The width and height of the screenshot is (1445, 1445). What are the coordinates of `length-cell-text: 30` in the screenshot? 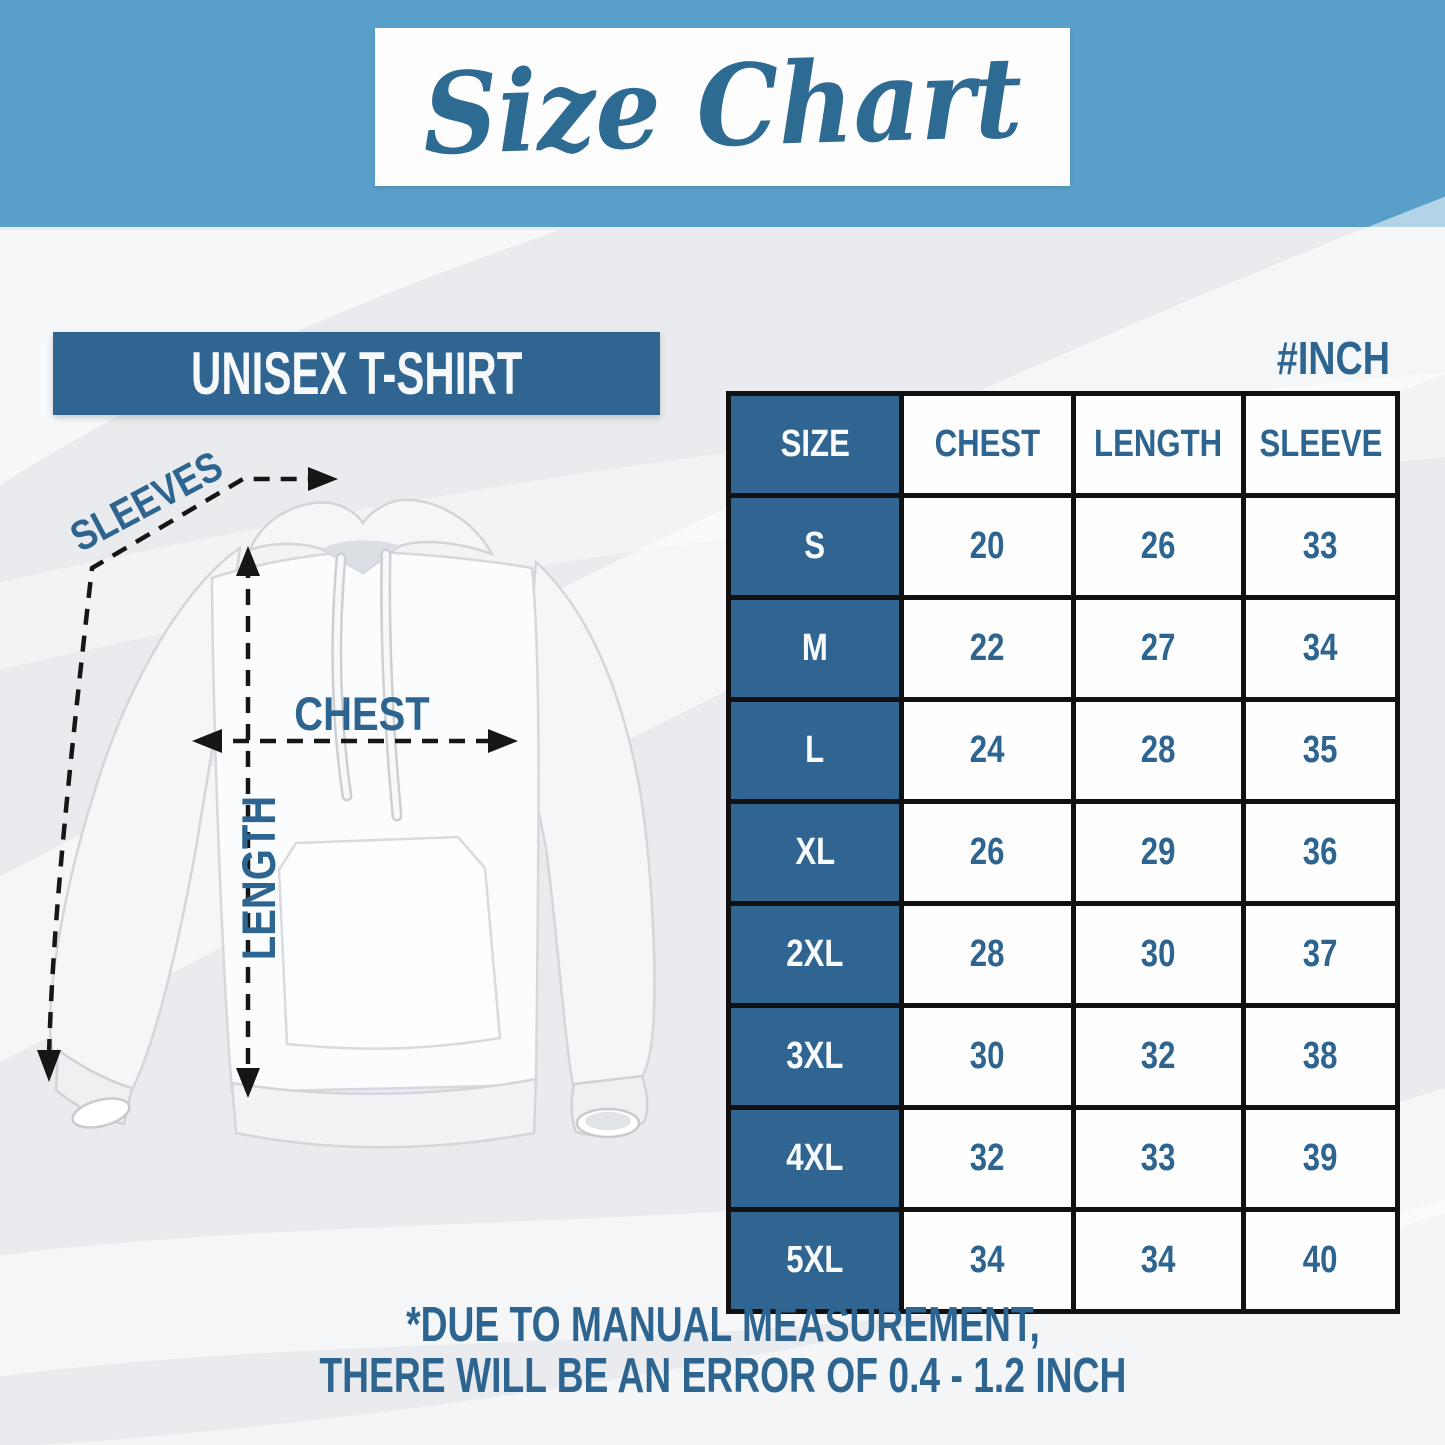 It's located at (1158, 954).